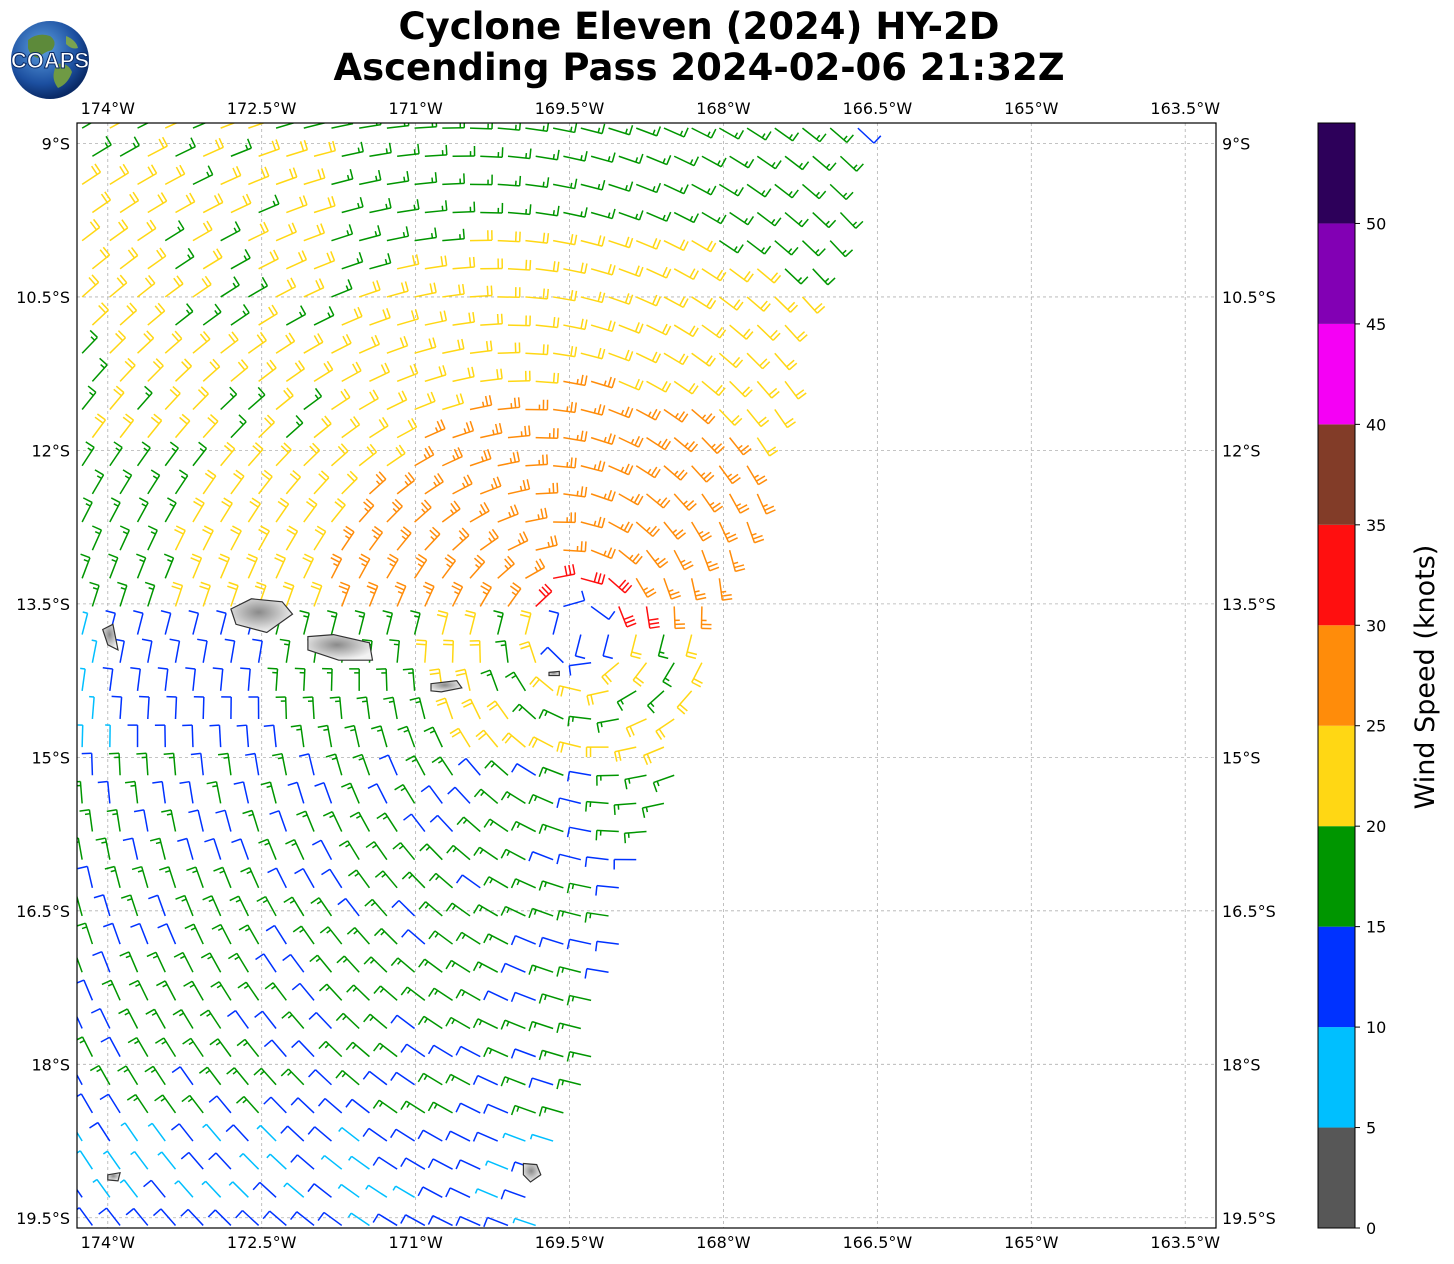 Image resolution: width=1454 pixels, height=1264 pixels. Describe the element at coordinates (554, 673) in the screenshot. I see `island-outline` at that location.